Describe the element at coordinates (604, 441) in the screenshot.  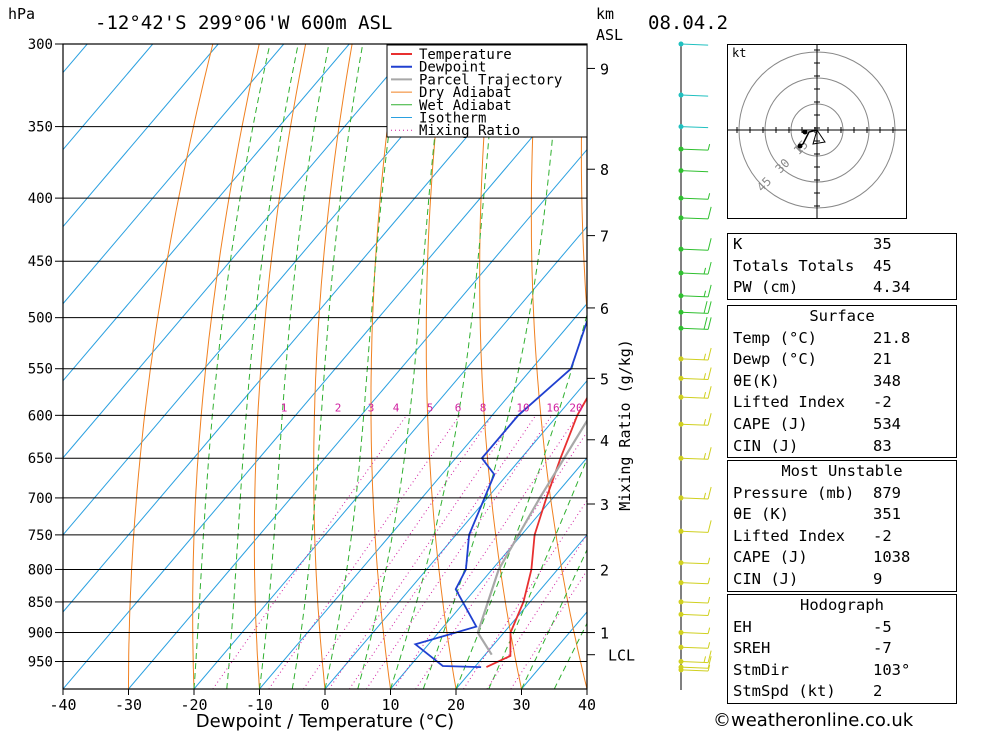
I see `km-tick-label: 4` at that location.